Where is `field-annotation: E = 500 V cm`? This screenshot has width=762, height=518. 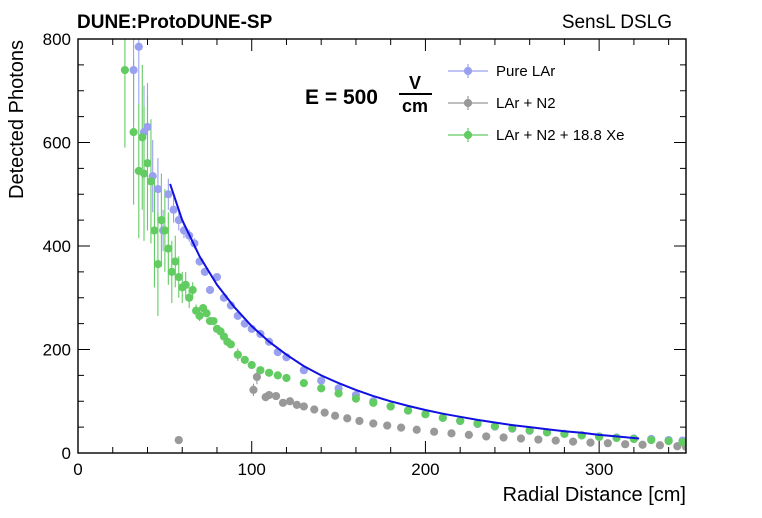 field-annotation: E = 500 V cm is located at coordinates (368, 94).